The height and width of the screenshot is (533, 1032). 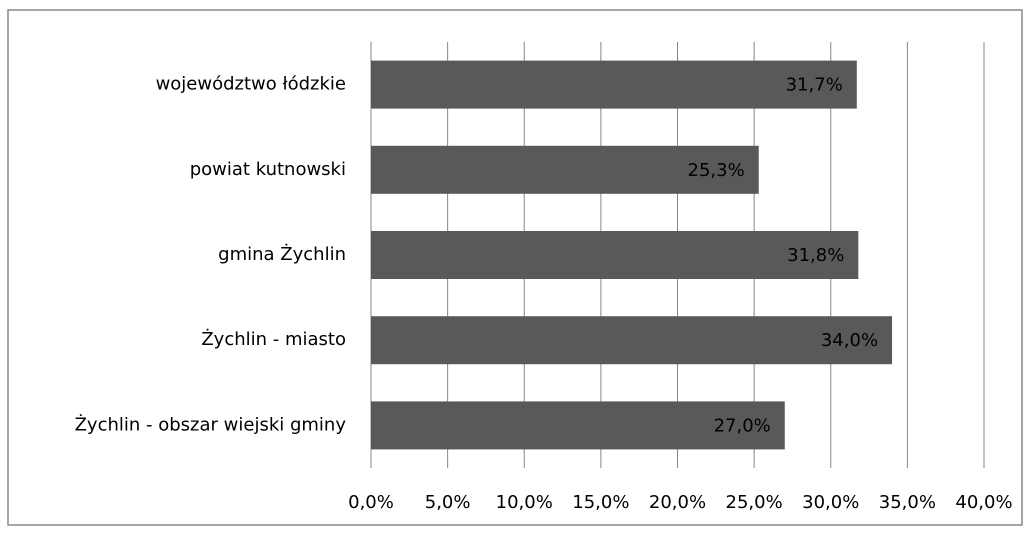 I want to click on value-label: 31,7%, so click(x=814, y=85).